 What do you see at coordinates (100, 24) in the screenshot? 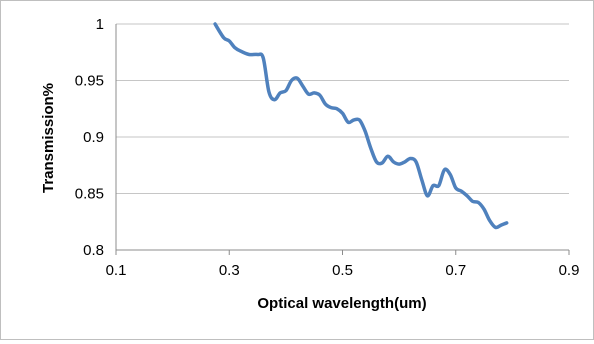
I see `y-tick-label: 1` at bounding box center [100, 24].